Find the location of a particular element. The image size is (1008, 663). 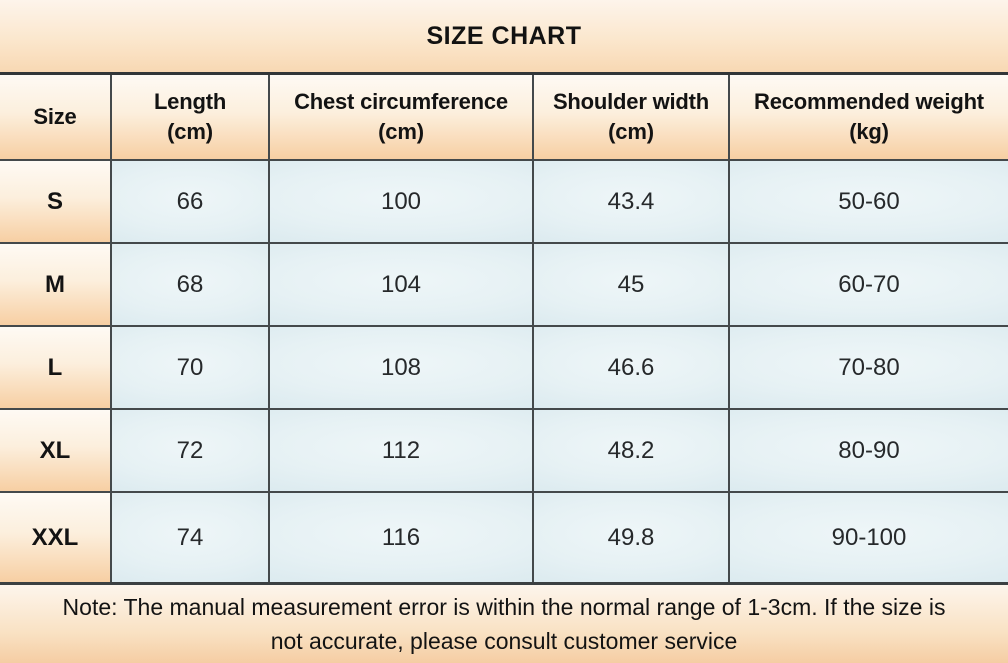

table-row-s: S 66 100 43.4 50-60 is located at coordinates (504, 202).